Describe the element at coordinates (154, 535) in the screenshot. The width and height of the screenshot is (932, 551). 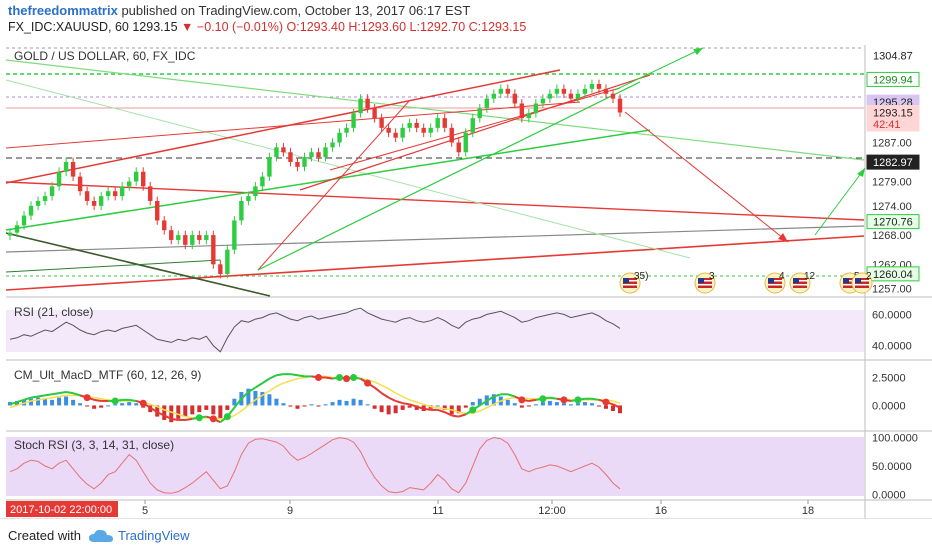
I see `tradingview-link: TradingView` at that location.